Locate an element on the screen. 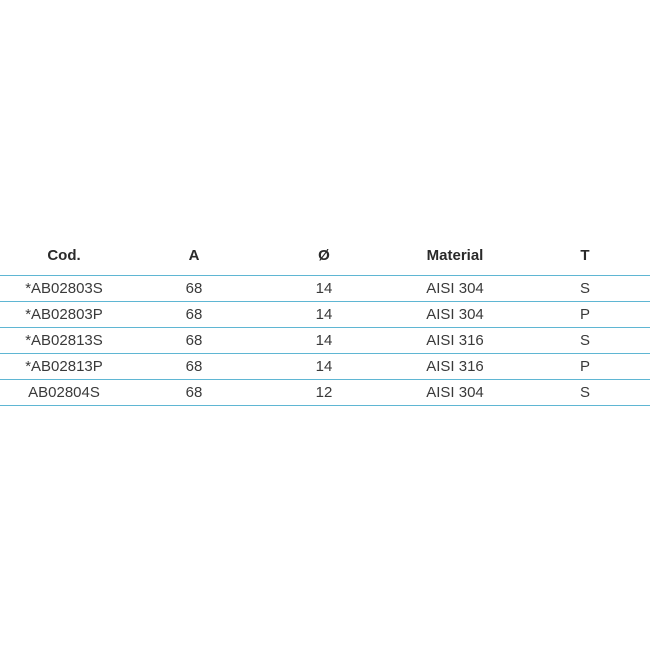  cell-code: *AB02803S is located at coordinates (64, 288).